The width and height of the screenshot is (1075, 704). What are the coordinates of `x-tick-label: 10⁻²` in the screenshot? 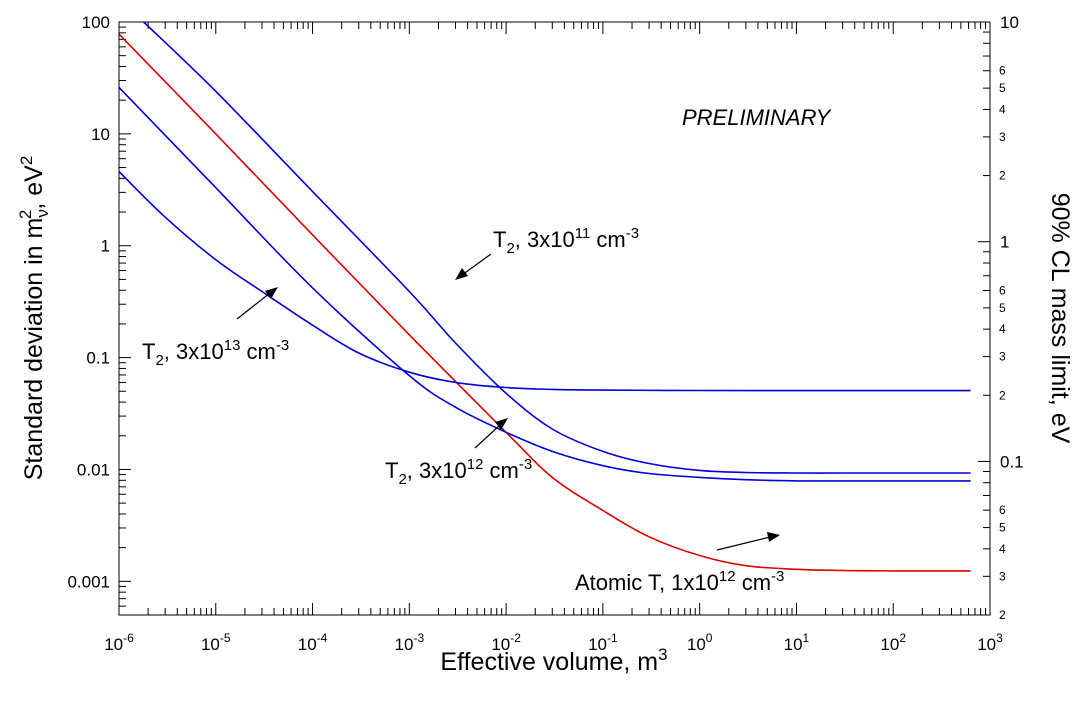 It's located at (506, 642).